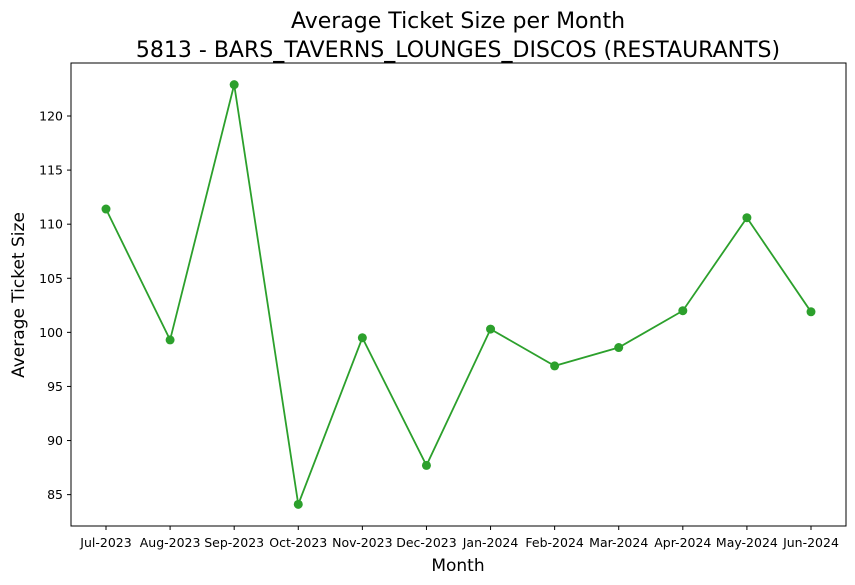  I want to click on x-tick-label: May-2024, so click(747, 542).